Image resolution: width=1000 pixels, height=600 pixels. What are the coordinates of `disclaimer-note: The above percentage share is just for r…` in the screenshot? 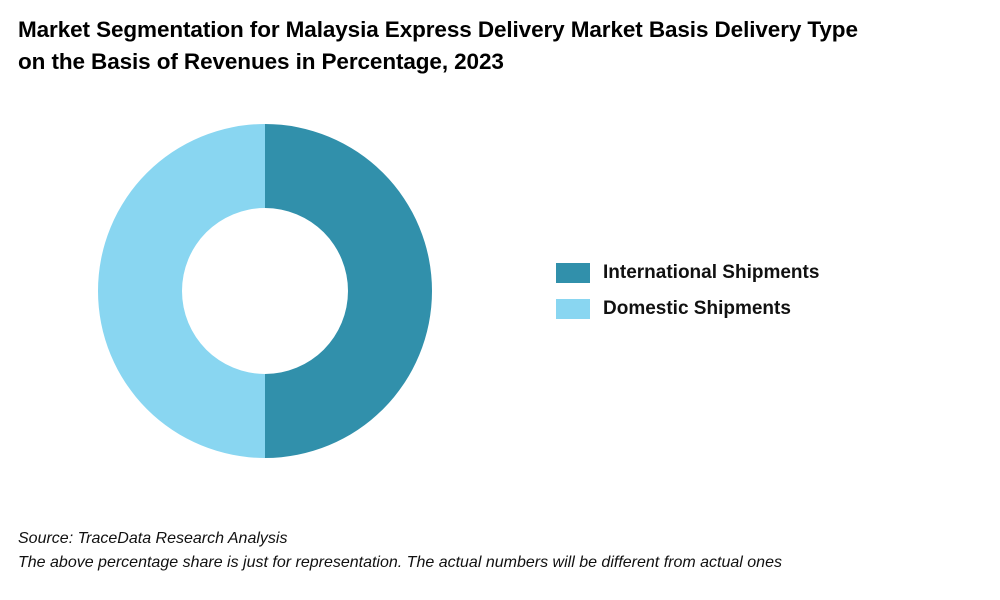 It's located at (400, 562).